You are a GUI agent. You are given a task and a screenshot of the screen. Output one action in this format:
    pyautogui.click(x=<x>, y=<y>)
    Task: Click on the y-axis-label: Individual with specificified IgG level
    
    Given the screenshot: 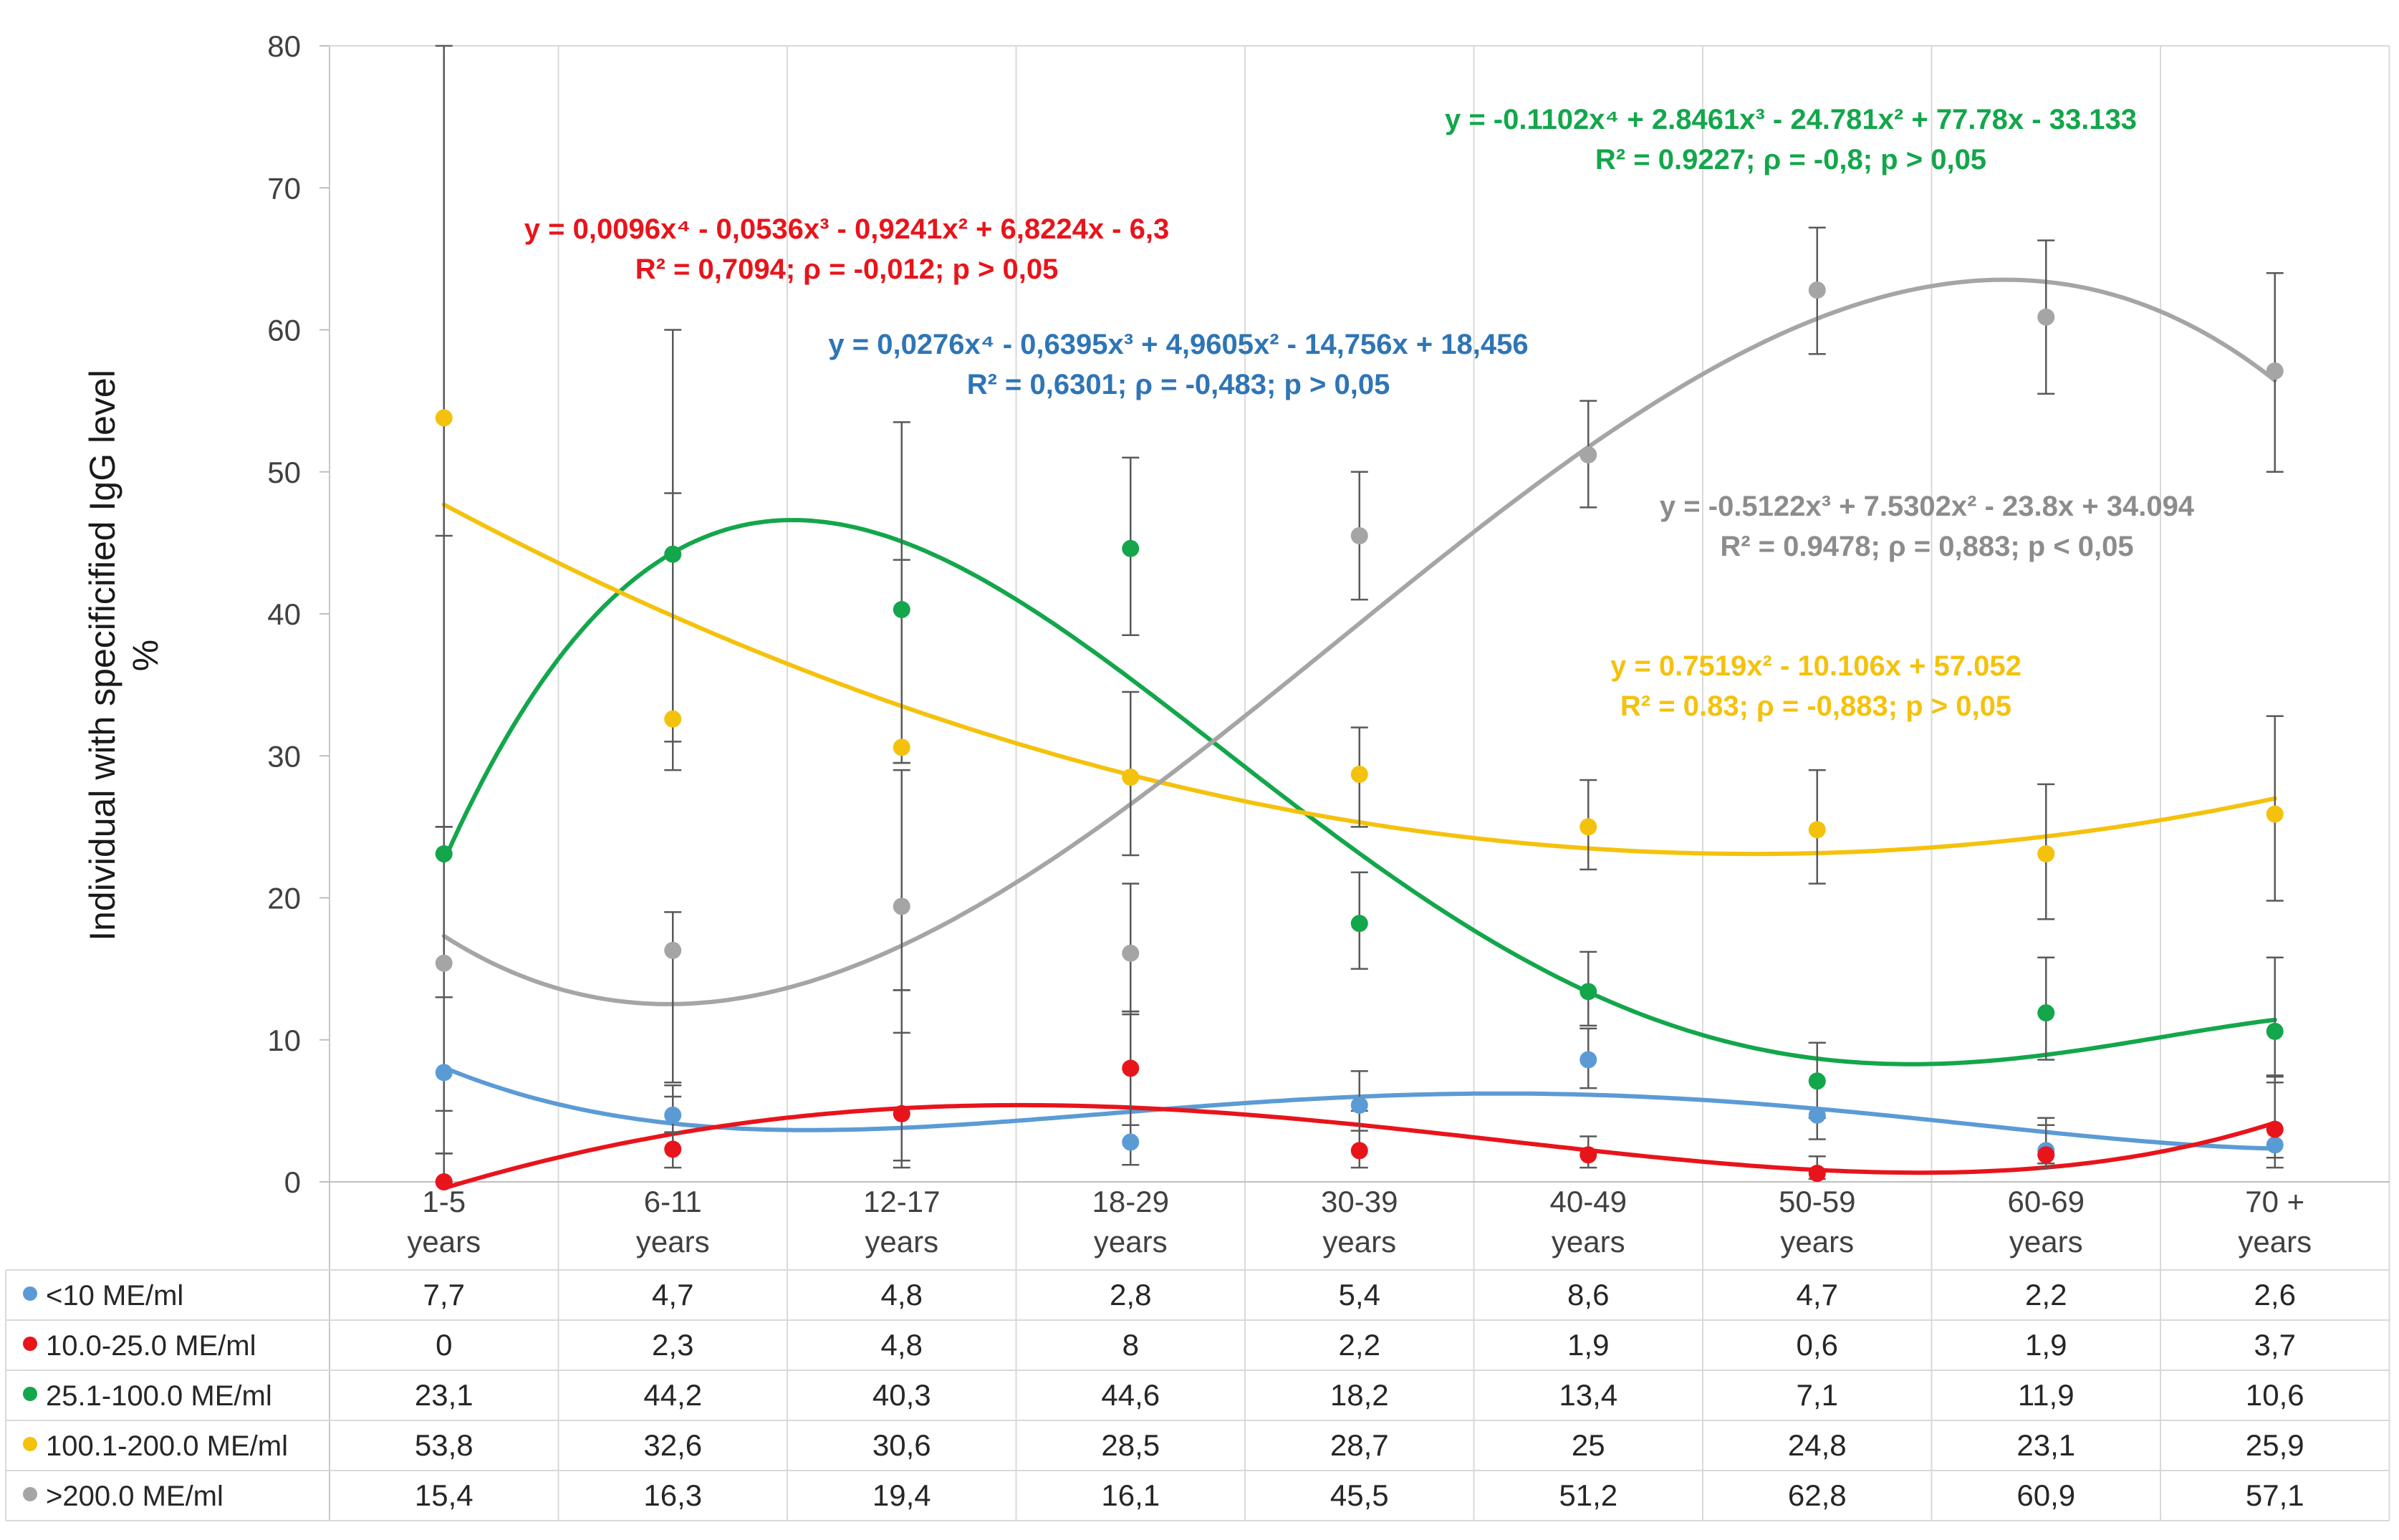 What is the action you would take?
    pyautogui.click(x=102, y=655)
    